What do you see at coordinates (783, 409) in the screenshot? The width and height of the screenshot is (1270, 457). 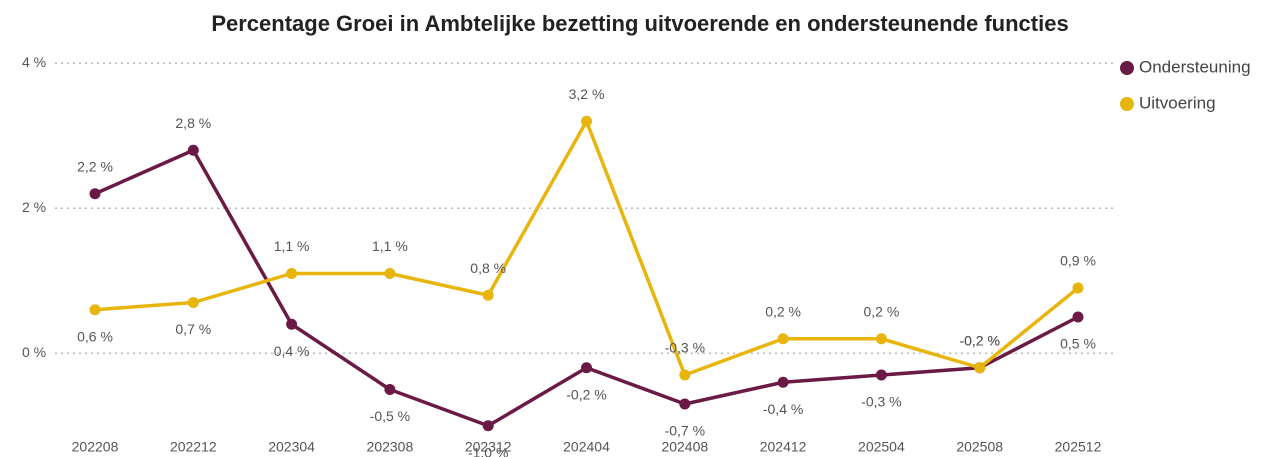 I see `data-label: -0,4 %` at bounding box center [783, 409].